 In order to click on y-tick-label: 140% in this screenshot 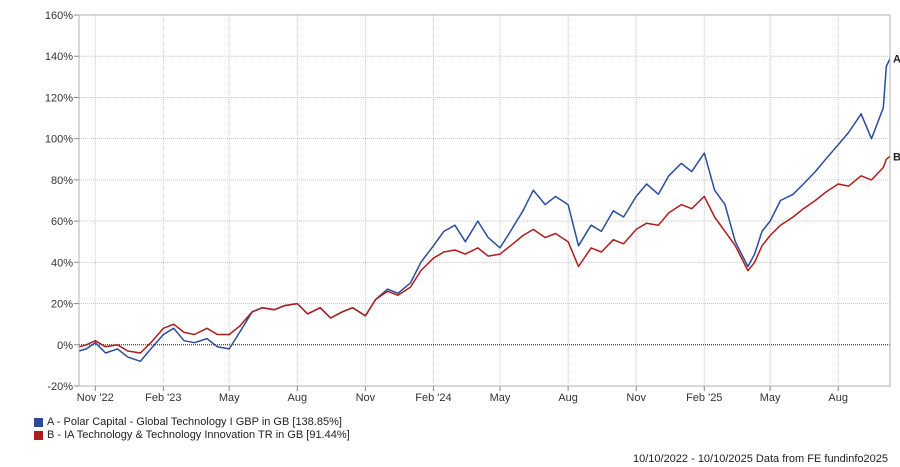, I will do `click(59, 57)`.